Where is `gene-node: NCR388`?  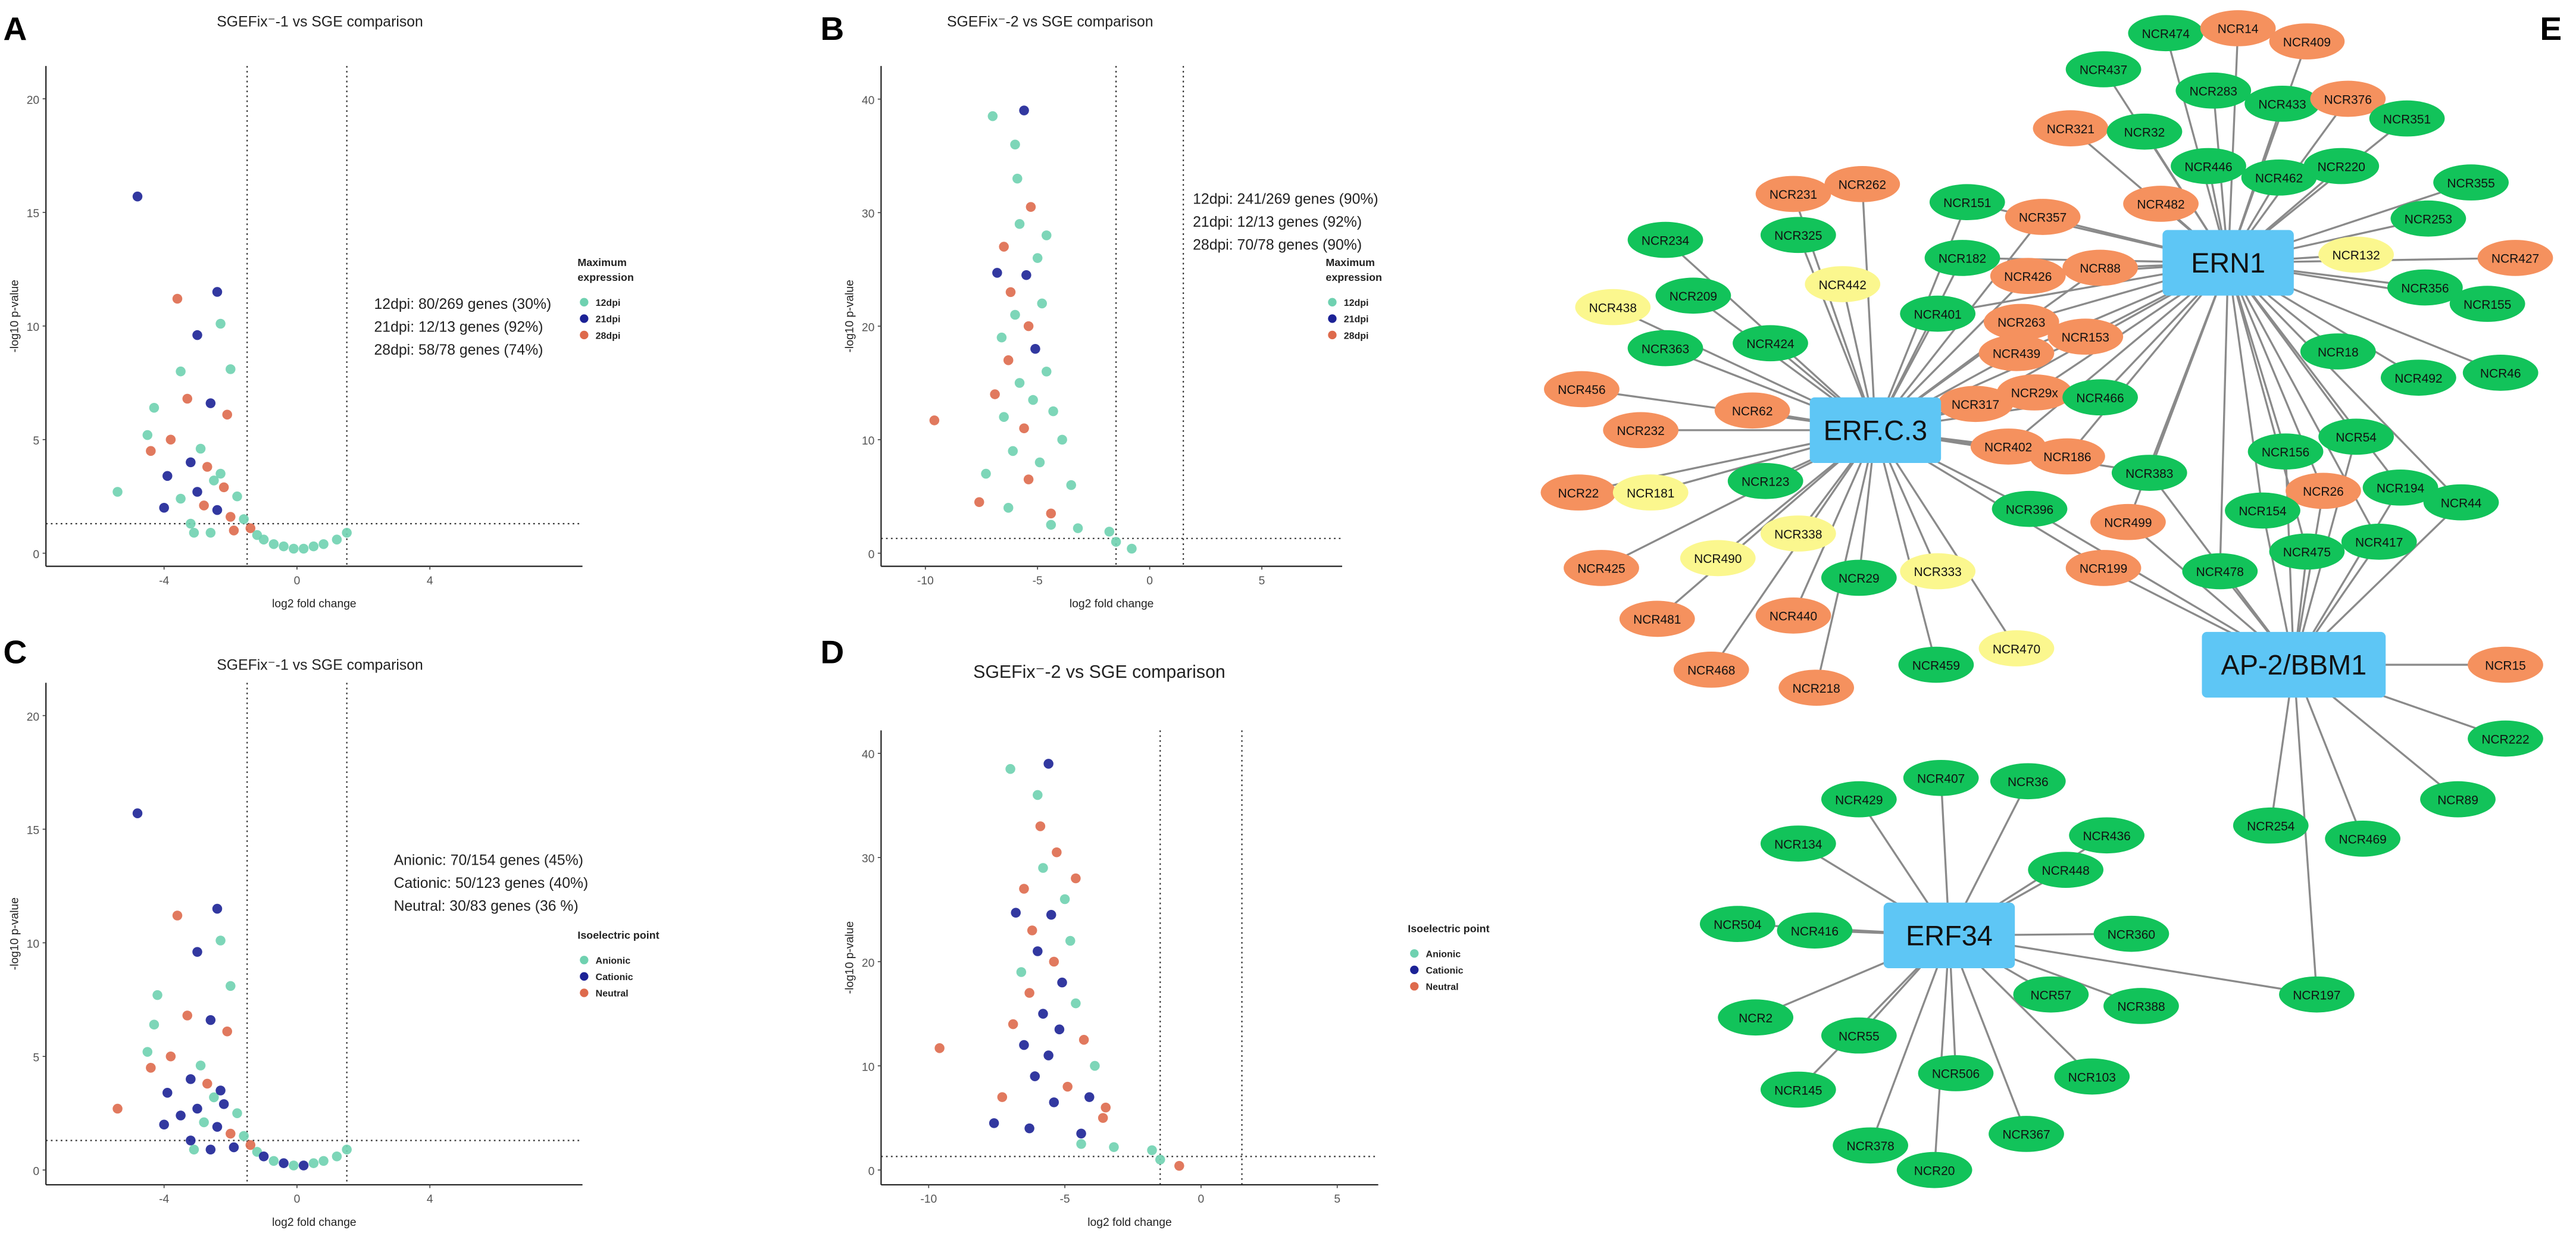
gene-node: NCR388 is located at coordinates (2141, 1006).